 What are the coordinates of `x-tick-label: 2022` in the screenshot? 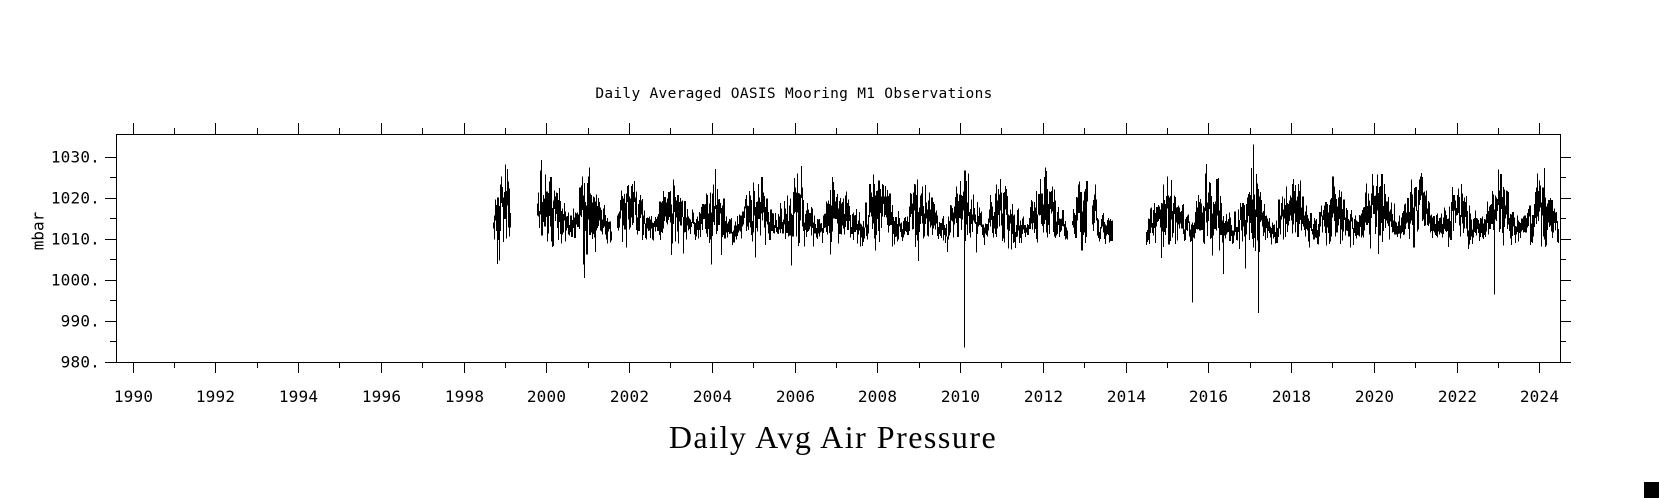 It's located at (1457, 396).